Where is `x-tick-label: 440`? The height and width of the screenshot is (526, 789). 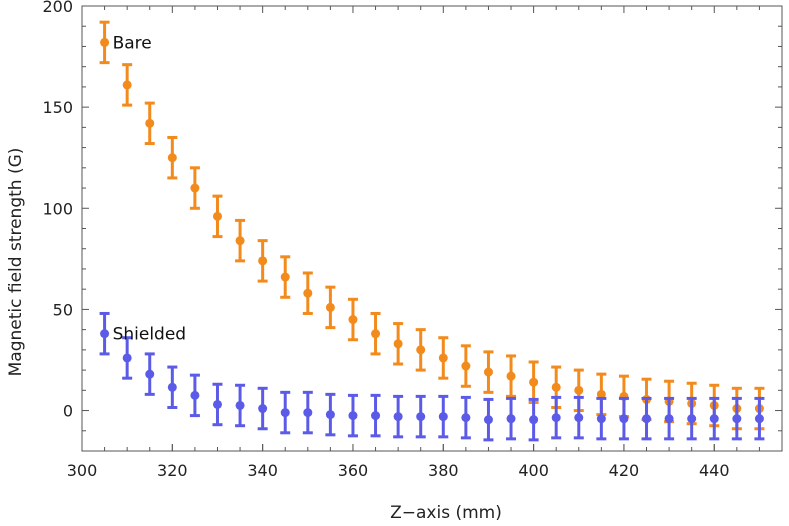 x-tick-label: 440 is located at coordinates (714, 470).